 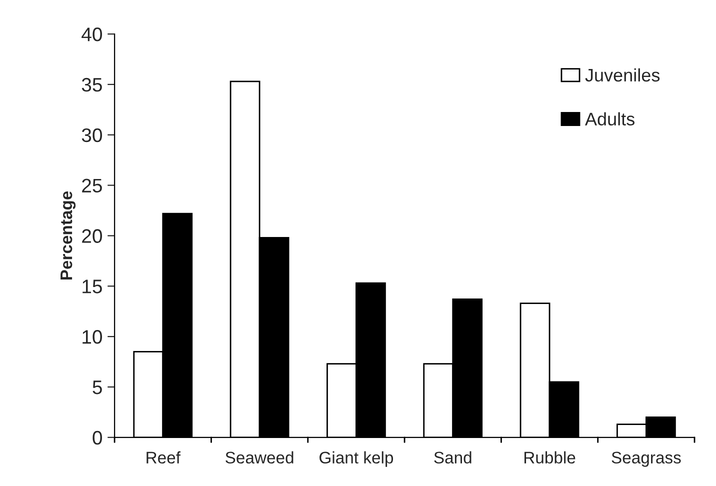 What do you see at coordinates (357, 459) in the screenshot?
I see `x-tick-label: Giant kelp` at bounding box center [357, 459].